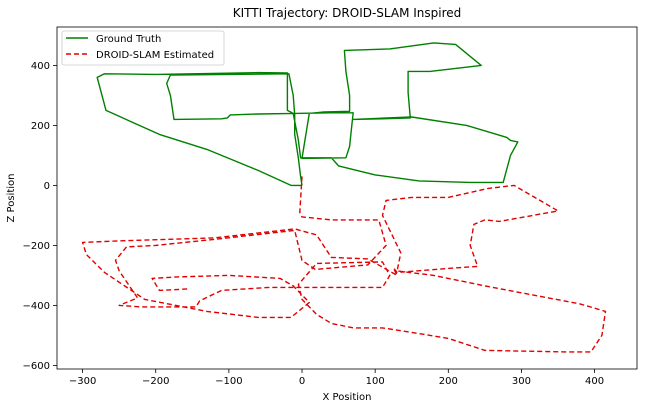 Image resolution: width=658 pixels, height=411 pixels. I want to click on x-tick-label: −100, so click(228, 381).